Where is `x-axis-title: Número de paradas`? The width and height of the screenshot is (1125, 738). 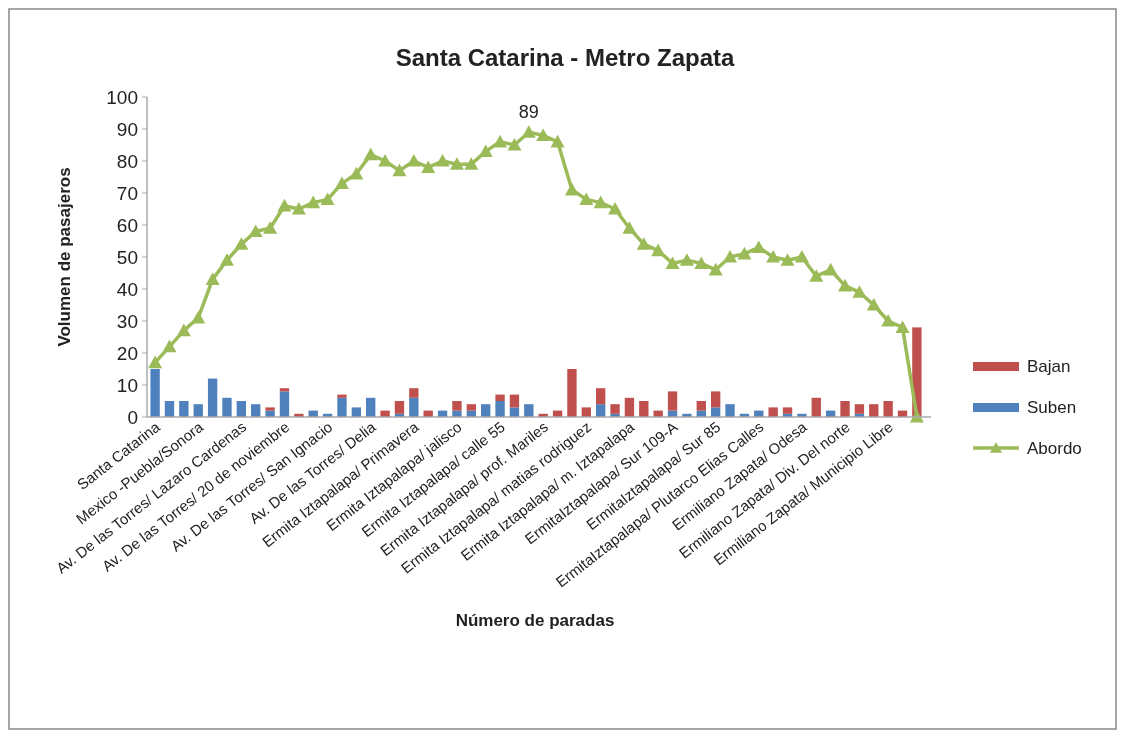 x-axis-title: Número de paradas is located at coordinates (535, 620).